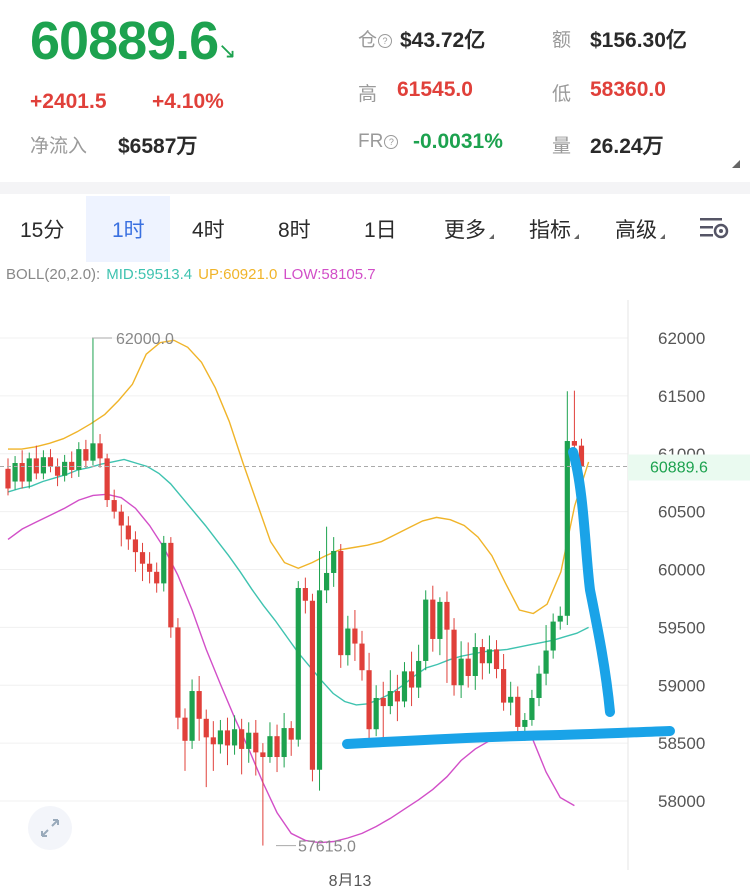 Image resolution: width=750 pixels, height=886 pixels. I want to click on open-interest-stat: 仓?, so click(375, 38).